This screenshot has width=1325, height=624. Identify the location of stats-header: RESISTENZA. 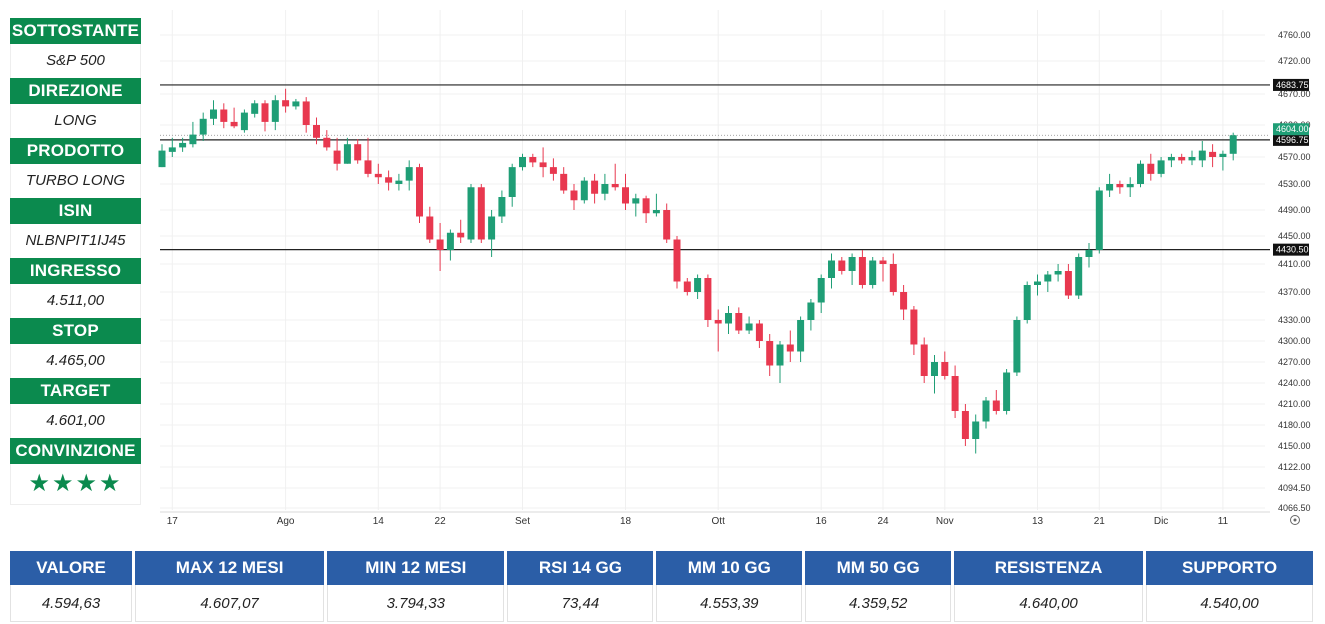
(1049, 568).